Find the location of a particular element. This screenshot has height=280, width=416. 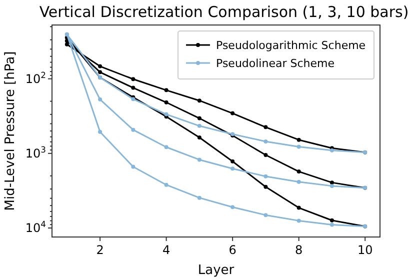

y-tick-label: 10$^{2}$ is located at coordinates (35, 78).